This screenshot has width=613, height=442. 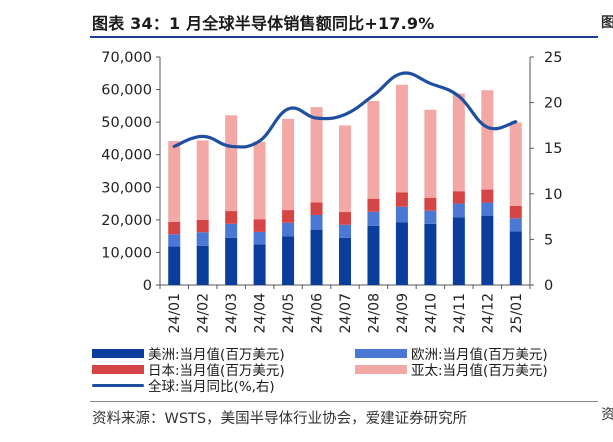 What do you see at coordinates (548, 286) in the screenshot?
I see `right-tick-label: 0` at bounding box center [548, 286].